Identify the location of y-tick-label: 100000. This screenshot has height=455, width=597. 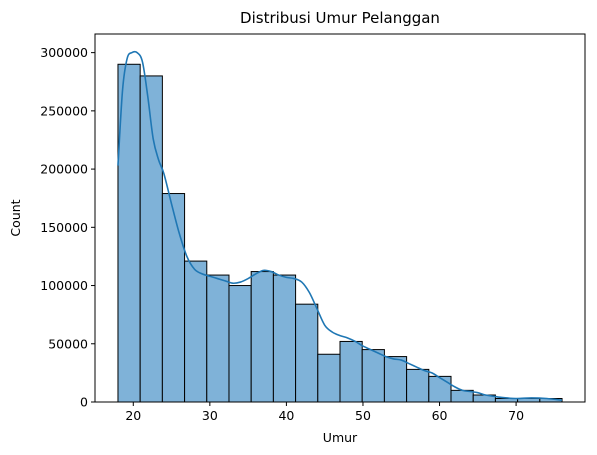
(64, 285).